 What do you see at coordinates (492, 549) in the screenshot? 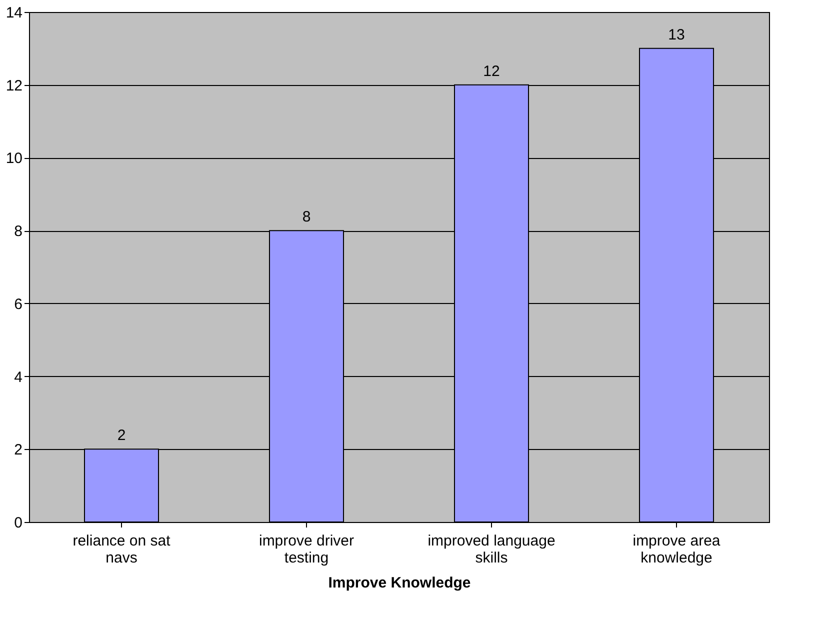
I see `x-tick-label: improved language skills` at bounding box center [492, 549].